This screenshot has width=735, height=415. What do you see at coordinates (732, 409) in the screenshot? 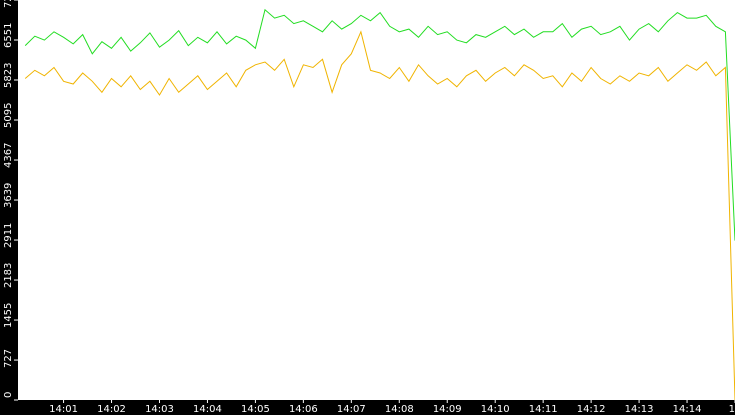
I see `x-tick-label: 14` at bounding box center [732, 409].